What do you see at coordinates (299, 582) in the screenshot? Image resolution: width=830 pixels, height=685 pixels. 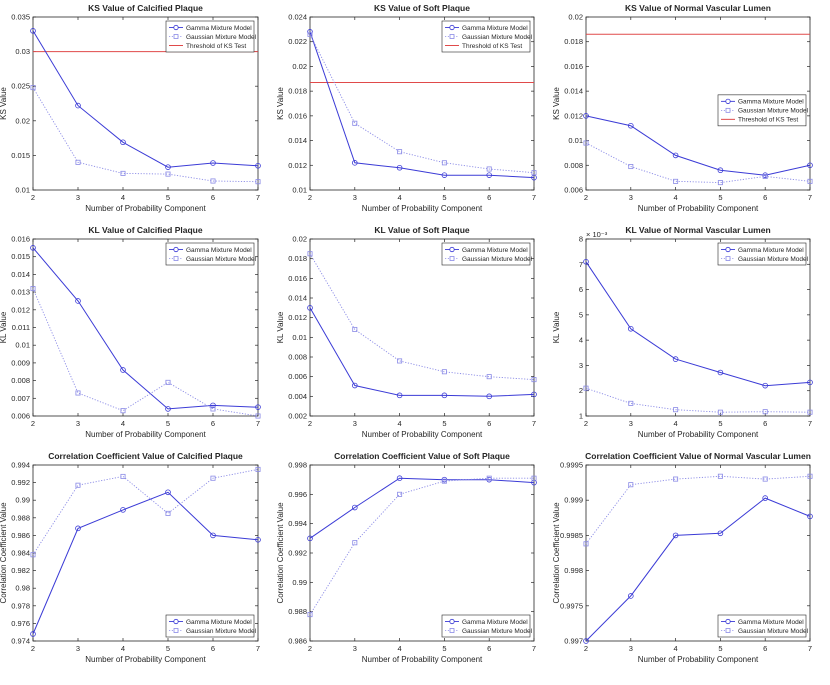 I see `y-tick-label: 0.99` at bounding box center [299, 582].